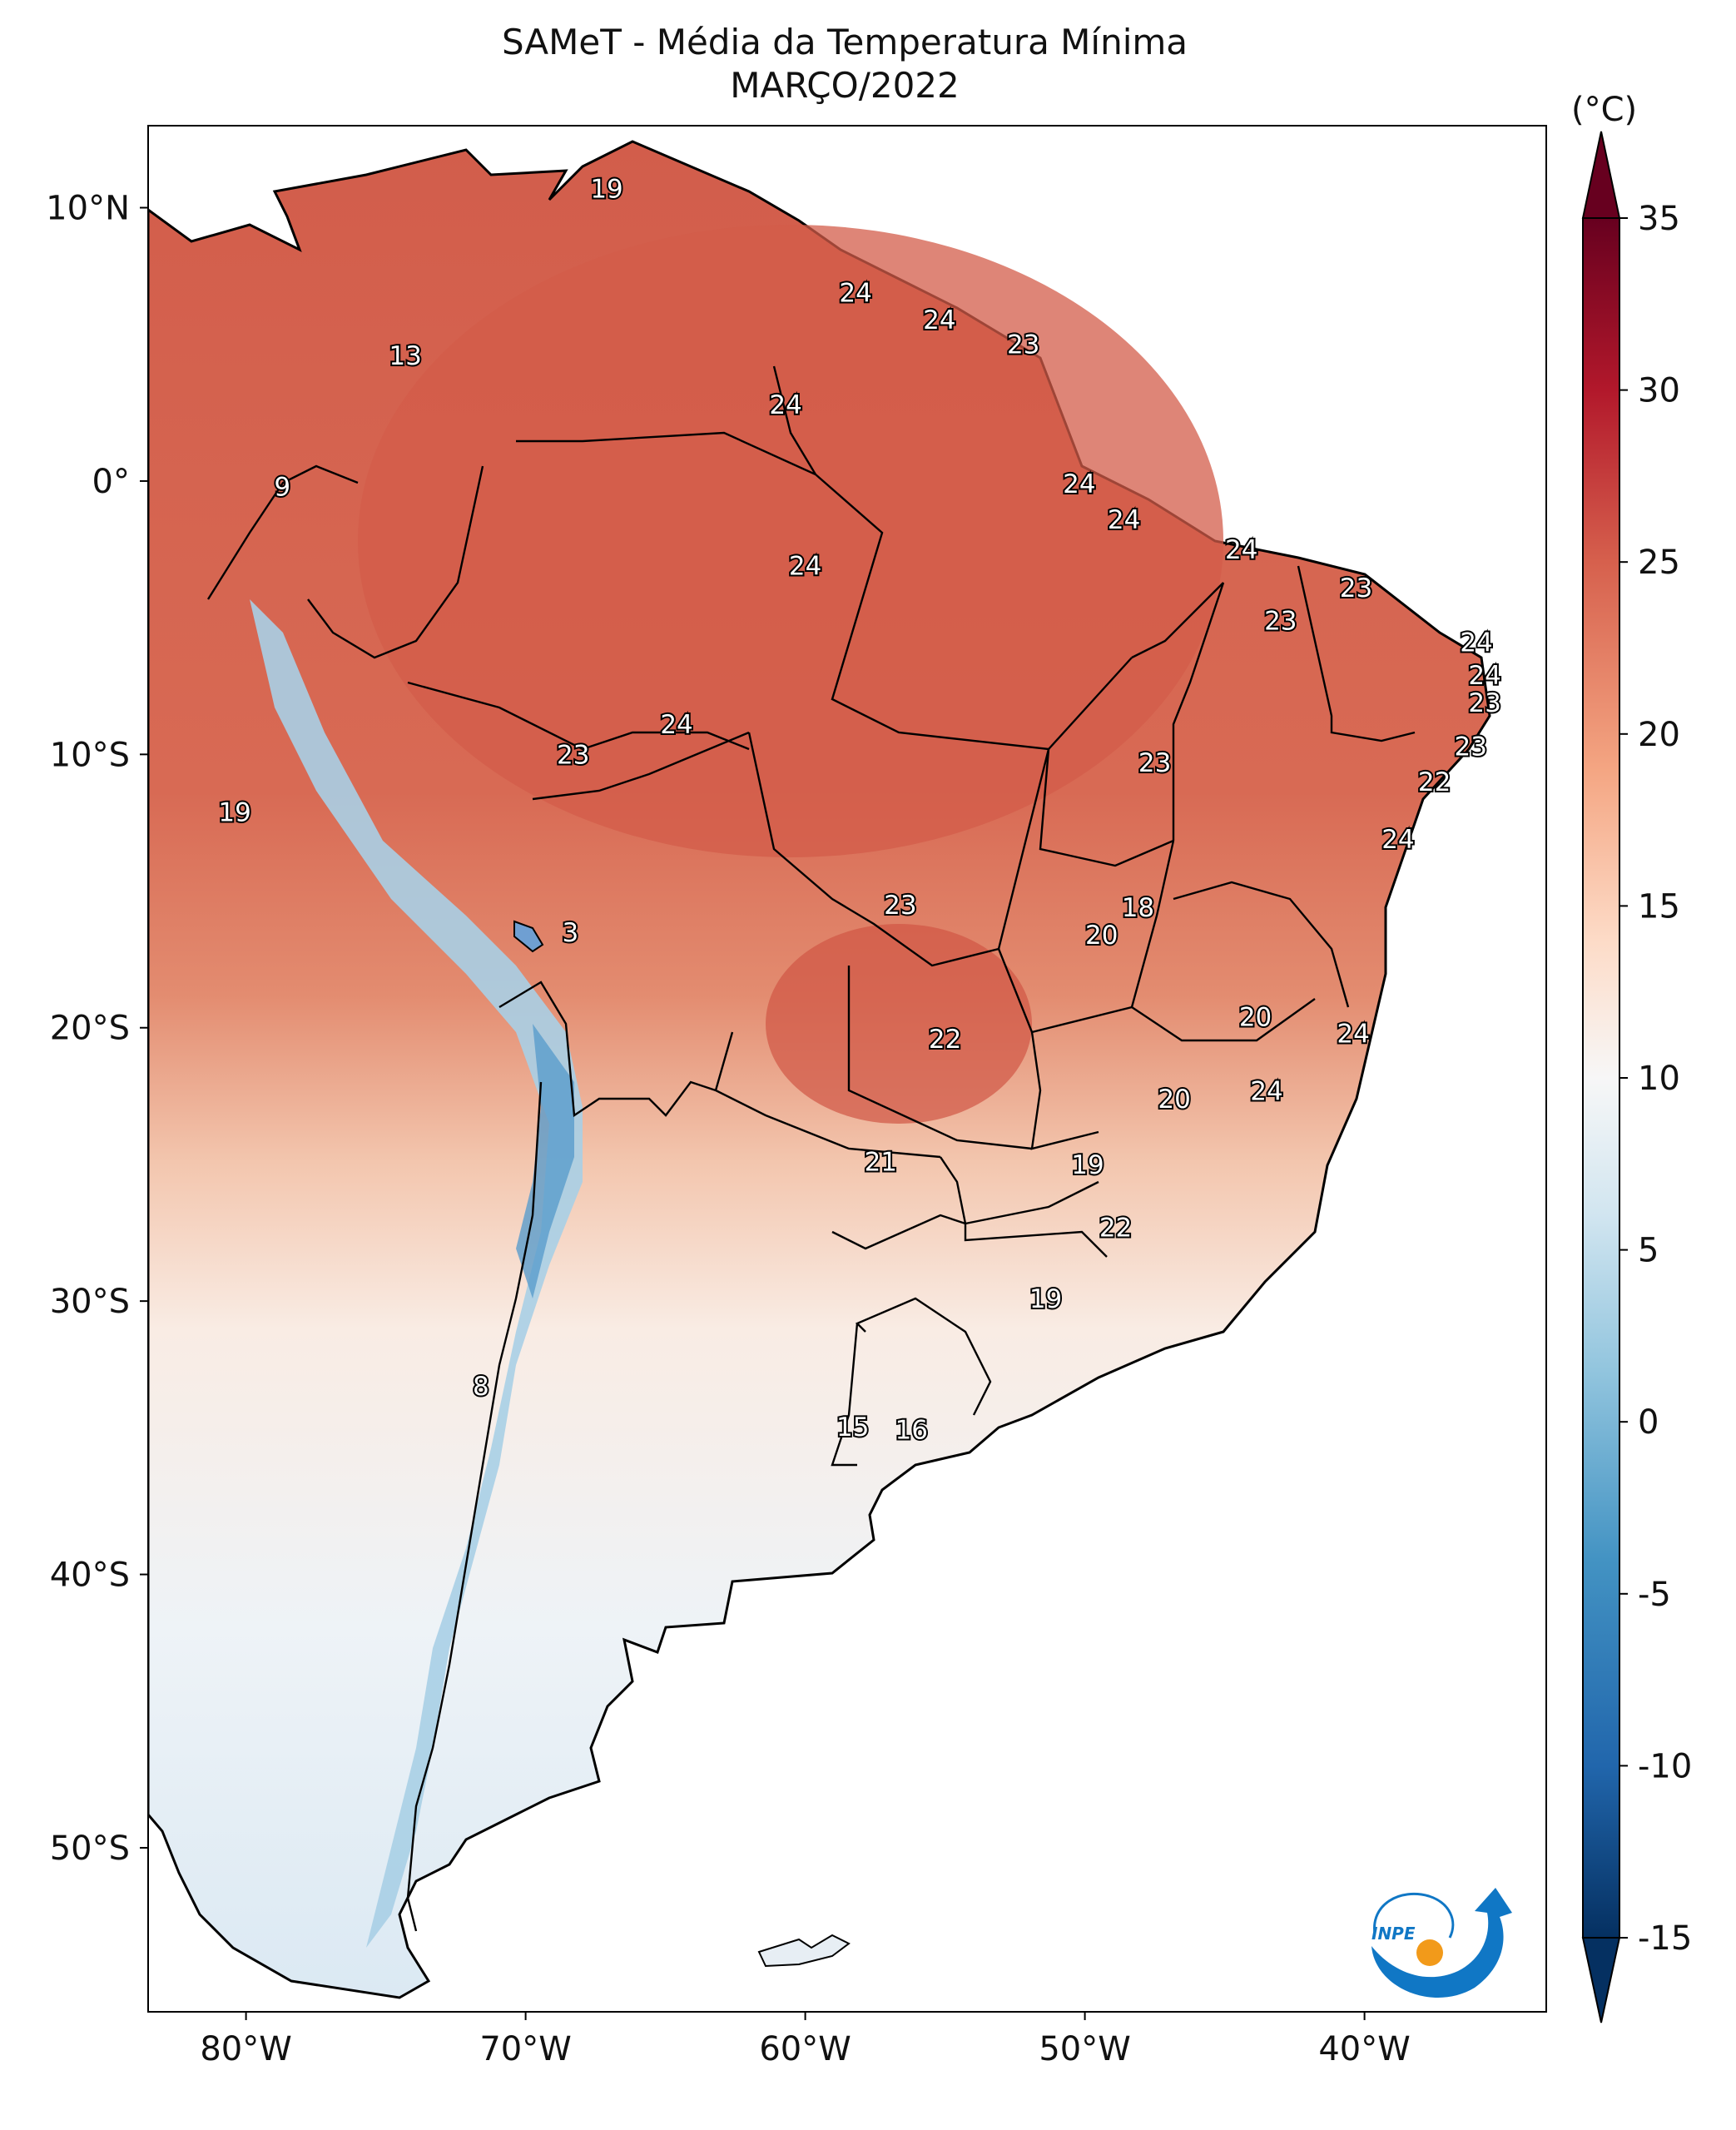  I want to click on latitude-labels: 10°N 0° 10°S 20°S 30°S 40°S 50°S, so click(97, 1029).